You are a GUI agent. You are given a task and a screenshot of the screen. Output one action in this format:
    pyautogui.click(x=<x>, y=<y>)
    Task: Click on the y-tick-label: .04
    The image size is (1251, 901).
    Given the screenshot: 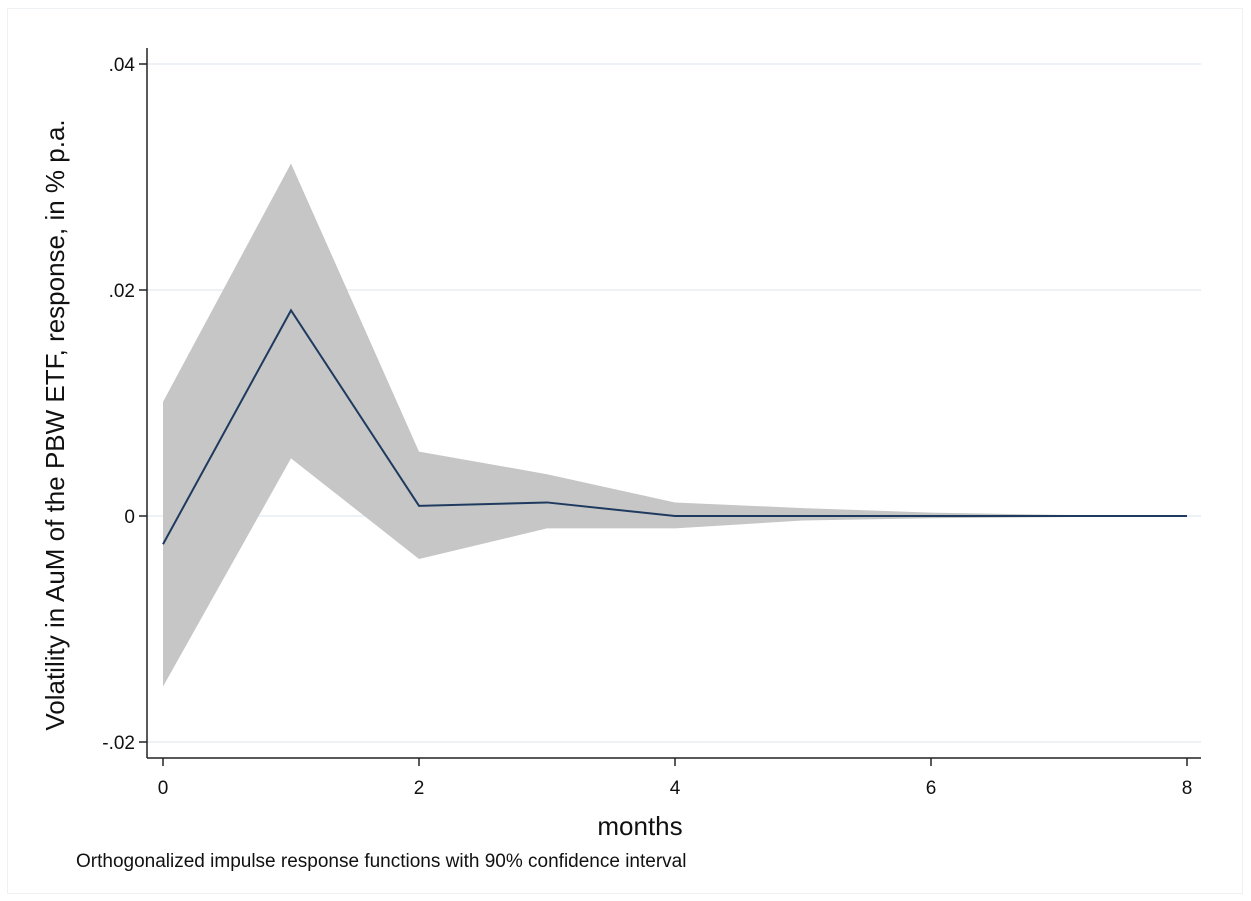 What is the action you would take?
    pyautogui.click(x=122, y=65)
    